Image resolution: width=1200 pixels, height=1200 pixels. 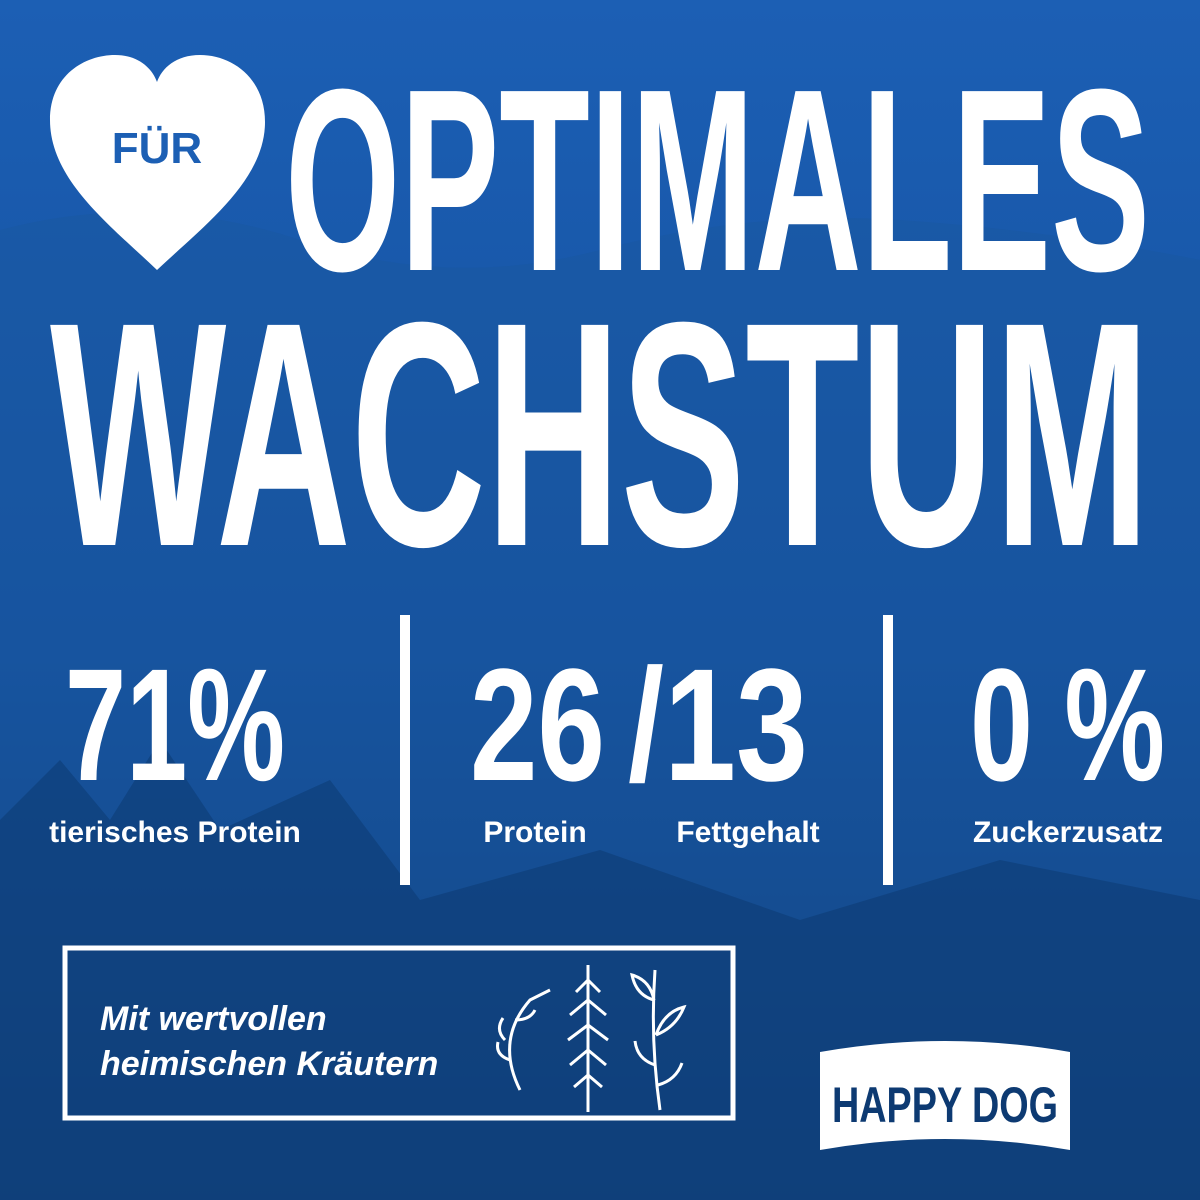 What do you see at coordinates (175, 724) in the screenshot?
I see `stat-value: 71%` at bounding box center [175, 724].